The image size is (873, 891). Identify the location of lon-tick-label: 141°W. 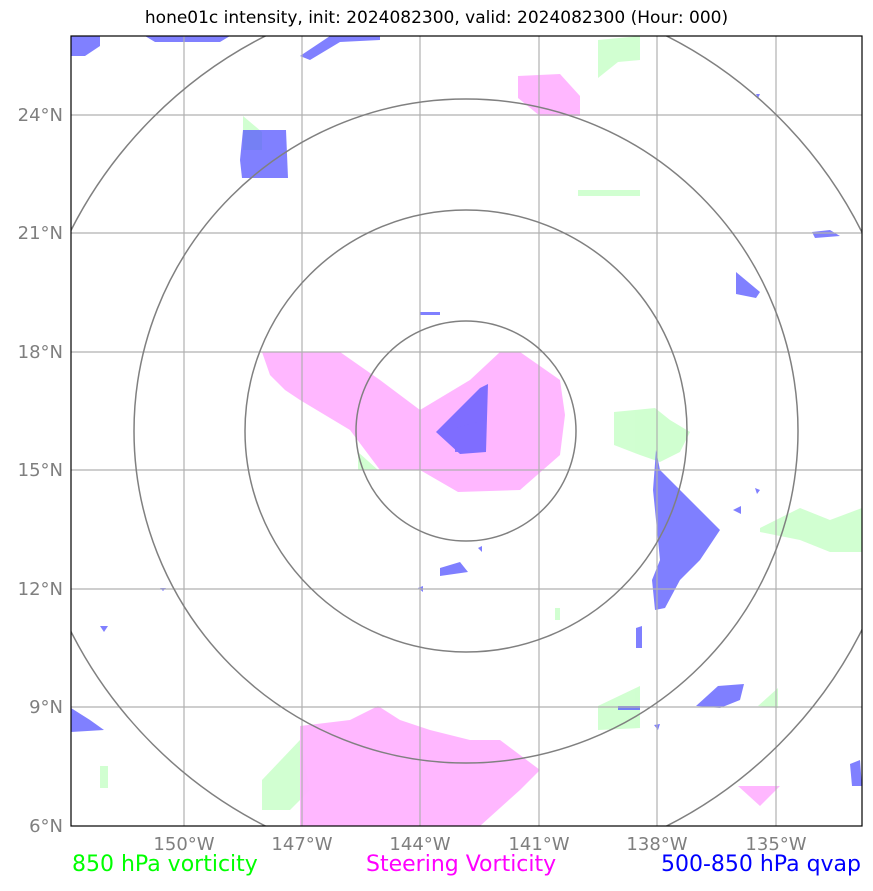
(538, 844).